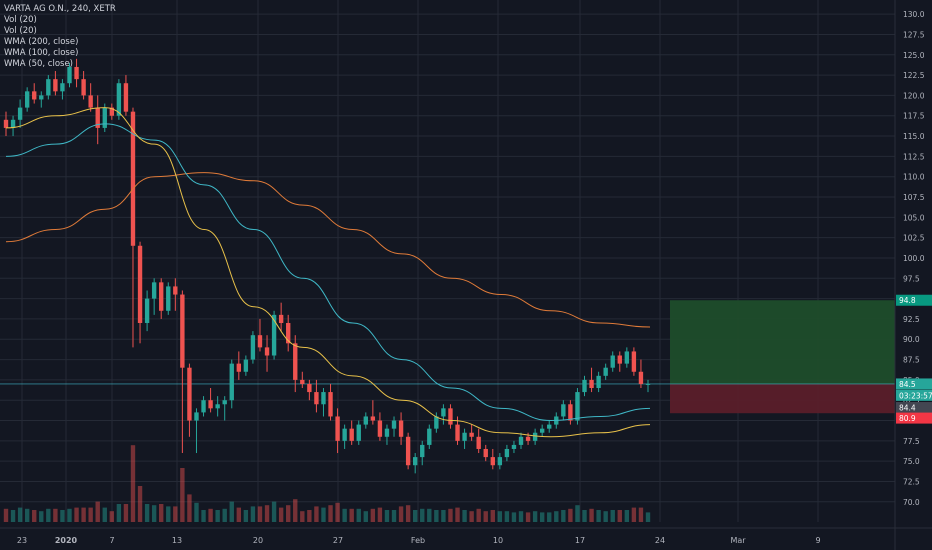 This screenshot has width=932, height=550. I want to click on price-tick-label: 90.0, so click(911, 339).